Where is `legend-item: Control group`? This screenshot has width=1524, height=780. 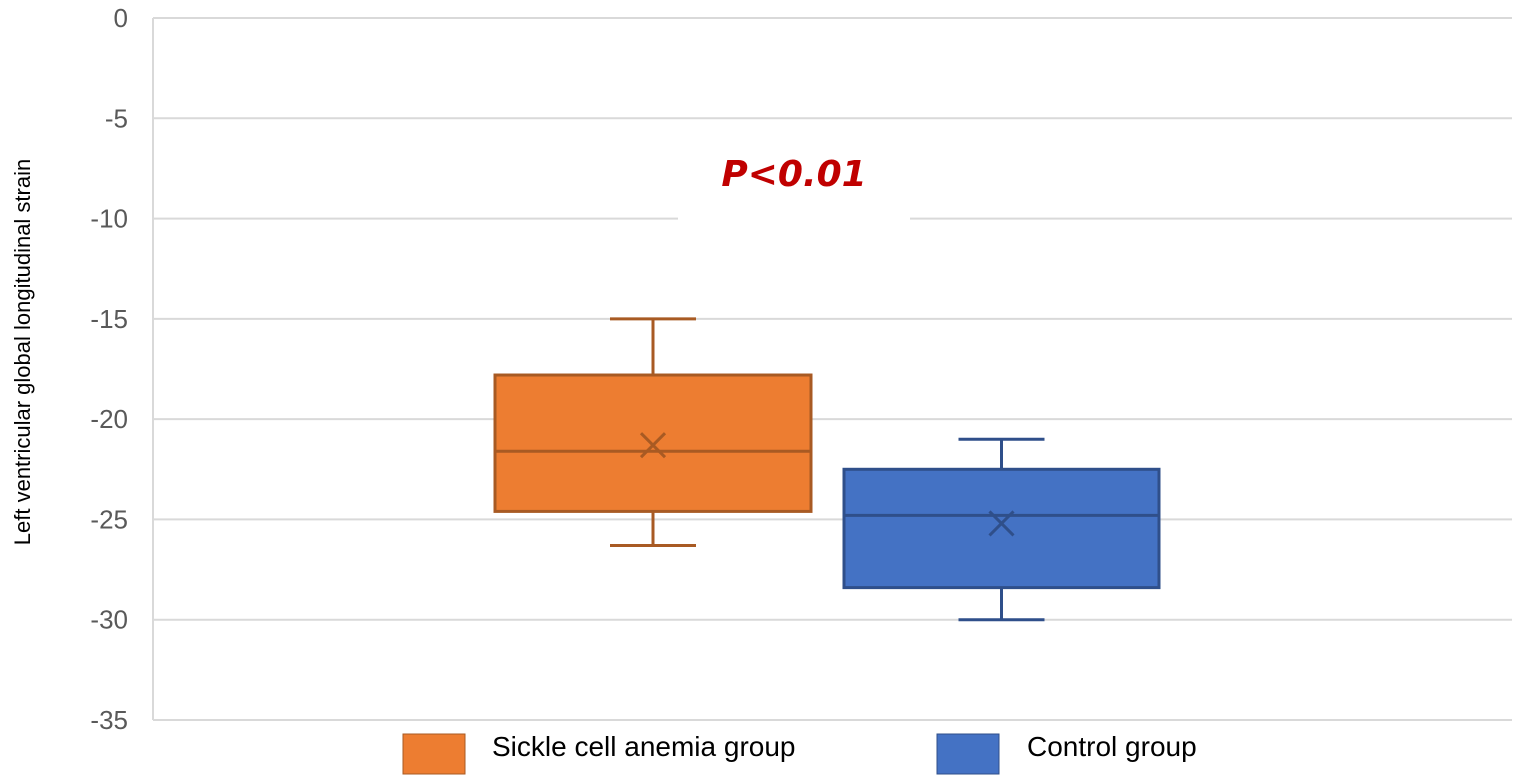
legend-item: Control group is located at coordinates (1066, 753).